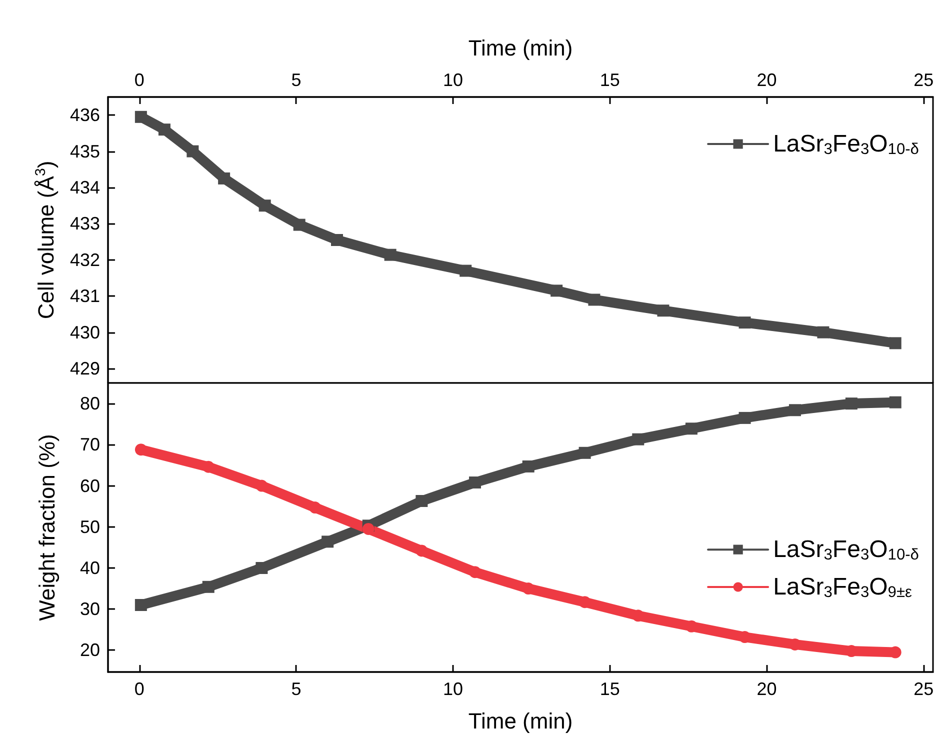  I want to click on legend-label: LaSr3Fe3O9±ε, so click(842, 587).